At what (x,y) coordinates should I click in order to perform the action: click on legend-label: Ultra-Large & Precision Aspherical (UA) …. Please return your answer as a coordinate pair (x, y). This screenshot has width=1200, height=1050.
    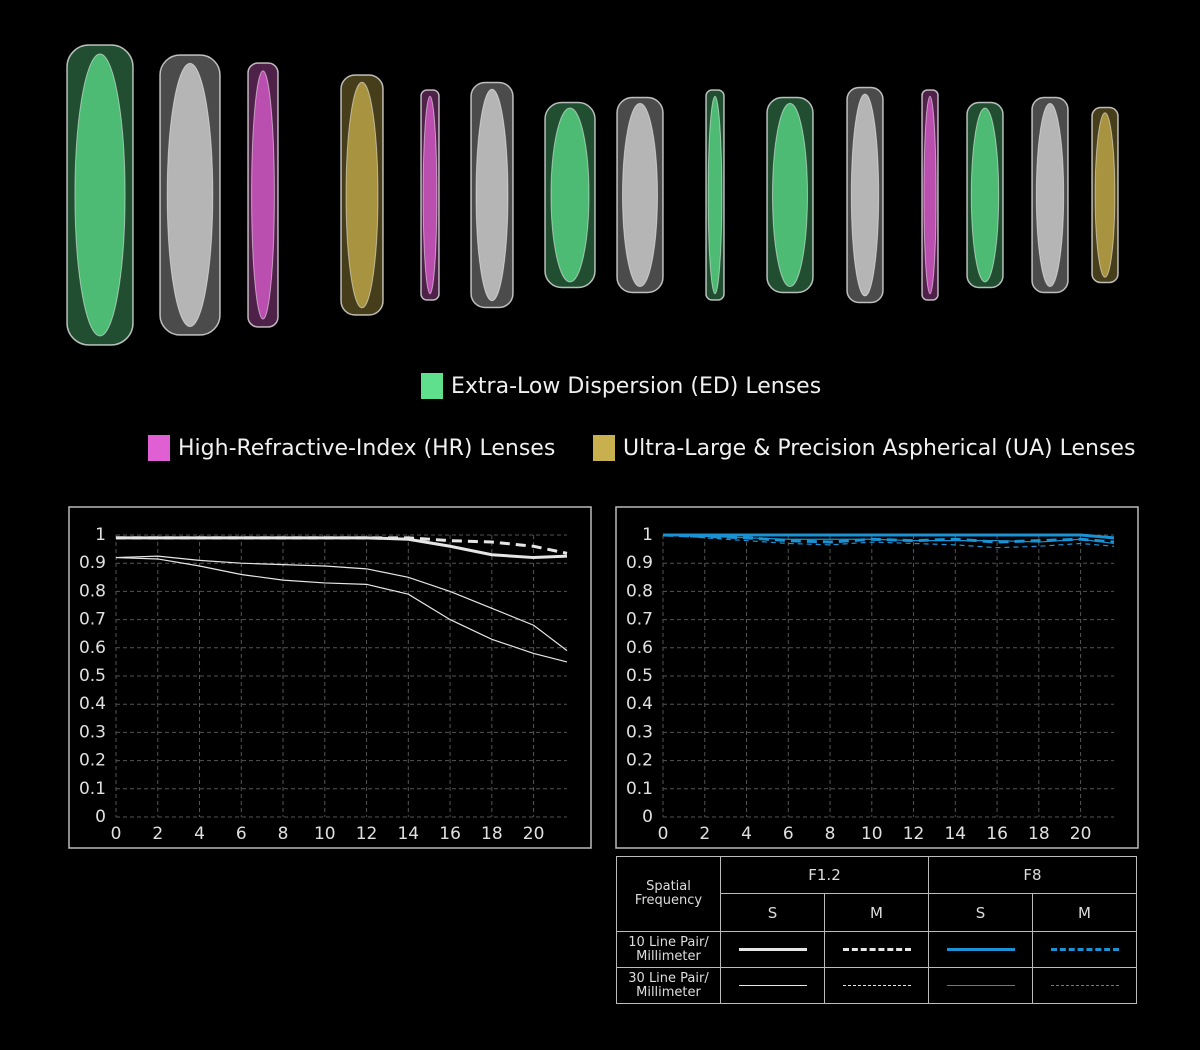
    Looking at the image, I should click on (879, 448).